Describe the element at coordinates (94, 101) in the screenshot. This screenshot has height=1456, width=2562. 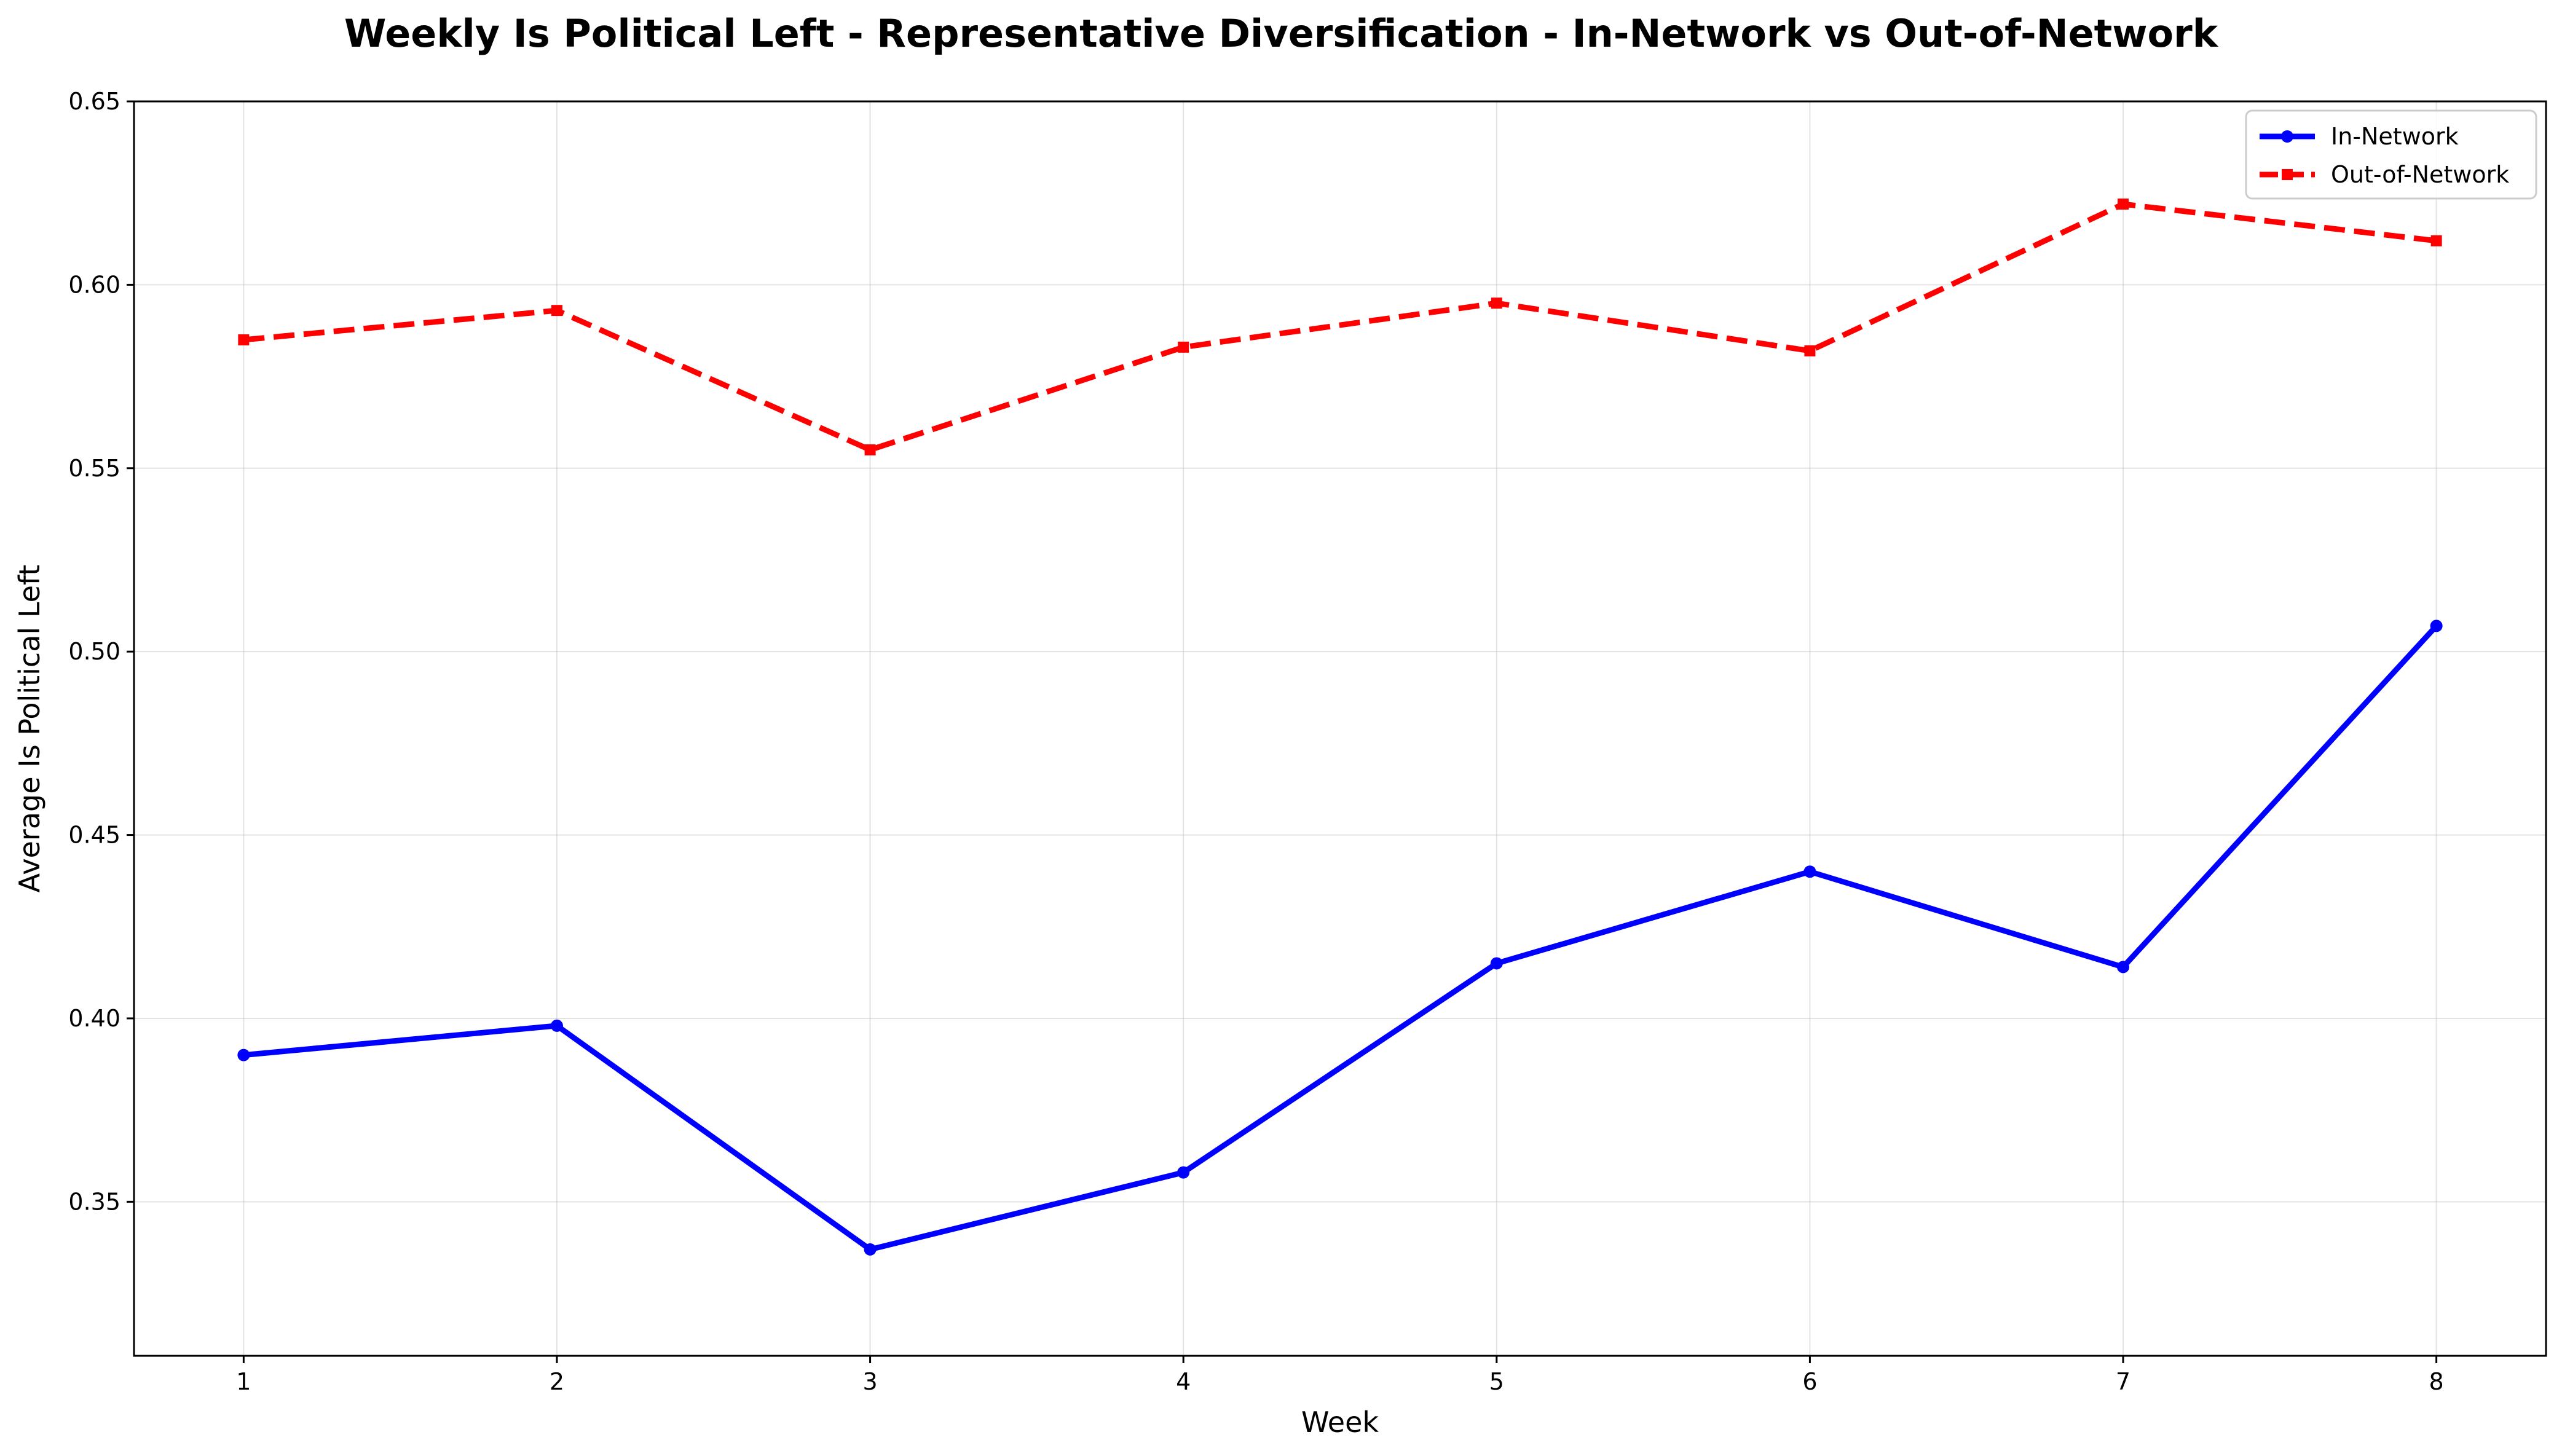
I see `y-tick-label: 0.65` at that location.